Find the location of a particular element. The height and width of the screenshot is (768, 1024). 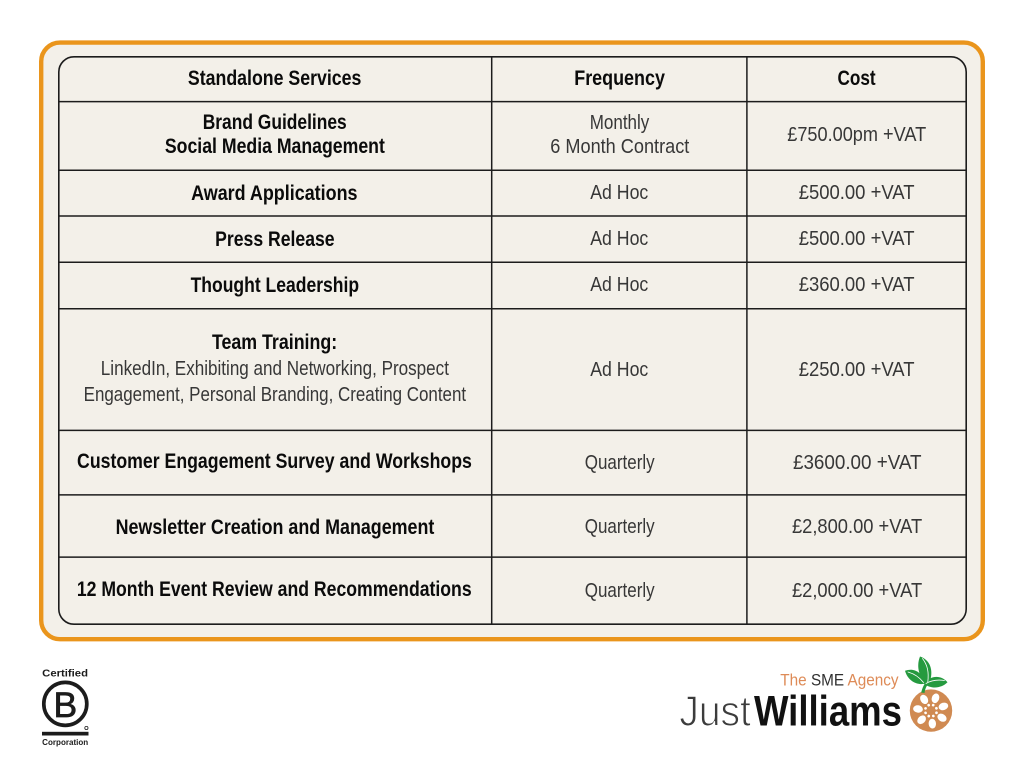

svg-text: The SME Agency is located at coordinates (839, 679).